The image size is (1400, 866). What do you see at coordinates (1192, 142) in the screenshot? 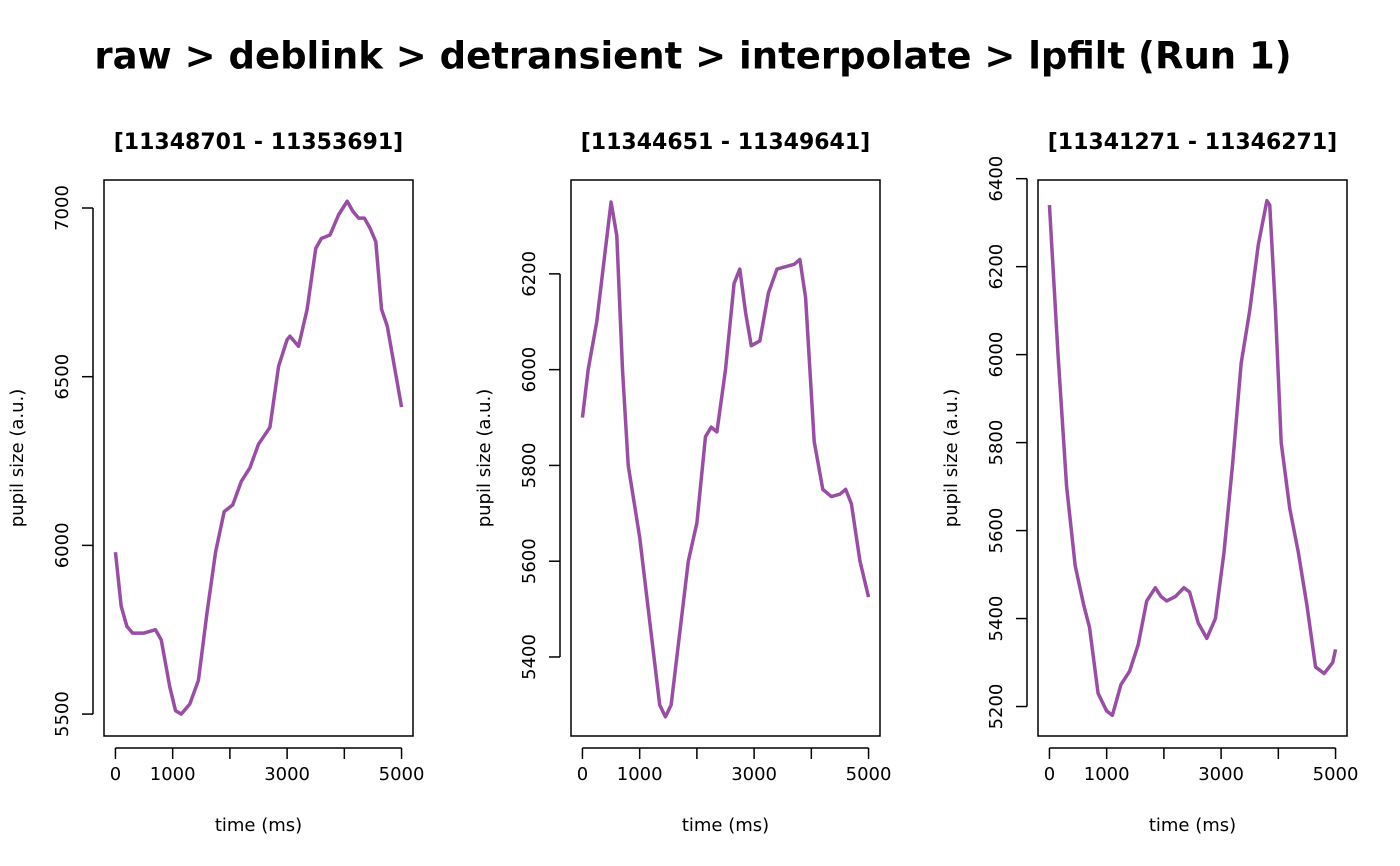
I see `panel-title: [11341271 - 11346271]` at bounding box center [1192, 142].